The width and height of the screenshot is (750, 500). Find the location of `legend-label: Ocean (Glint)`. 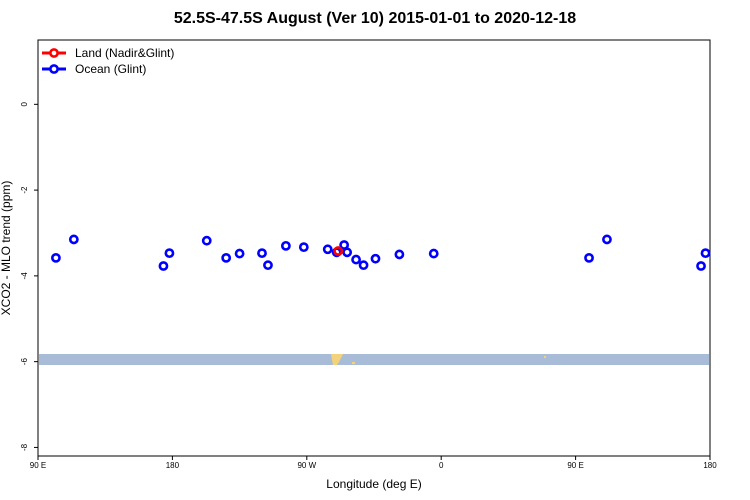

legend-label: Ocean (Glint) is located at coordinates (110, 69).